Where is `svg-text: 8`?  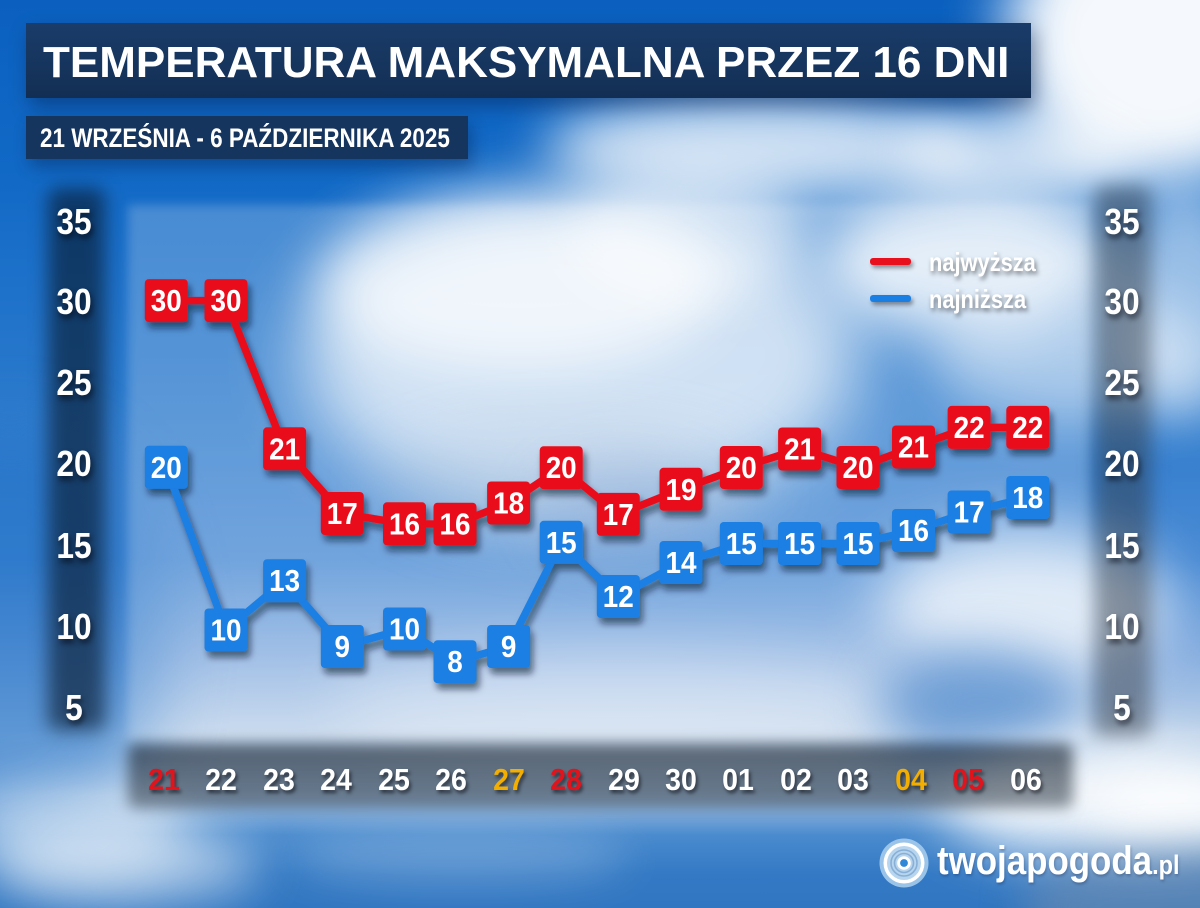 svg-text: 8 is located at coordinates (455, 661).